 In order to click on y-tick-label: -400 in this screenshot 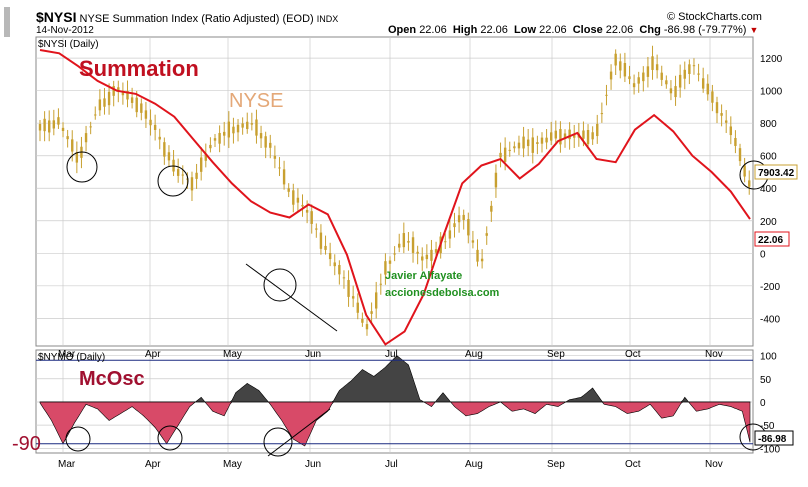, I will do `click(770, 319)`.